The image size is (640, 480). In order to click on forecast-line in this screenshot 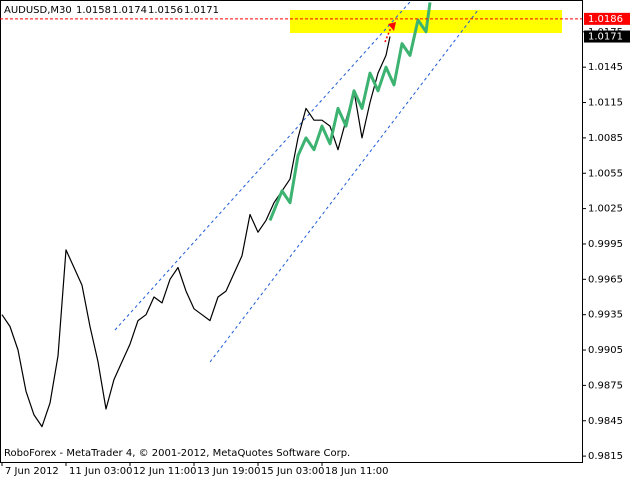, I will do `click(350, 111)`.